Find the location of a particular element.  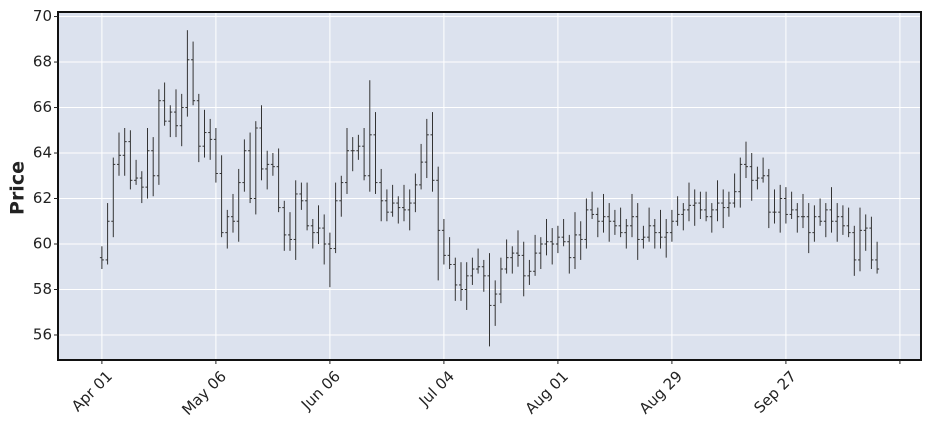

x-tick-label: Aug 01 is located at coordinates (547, 392).